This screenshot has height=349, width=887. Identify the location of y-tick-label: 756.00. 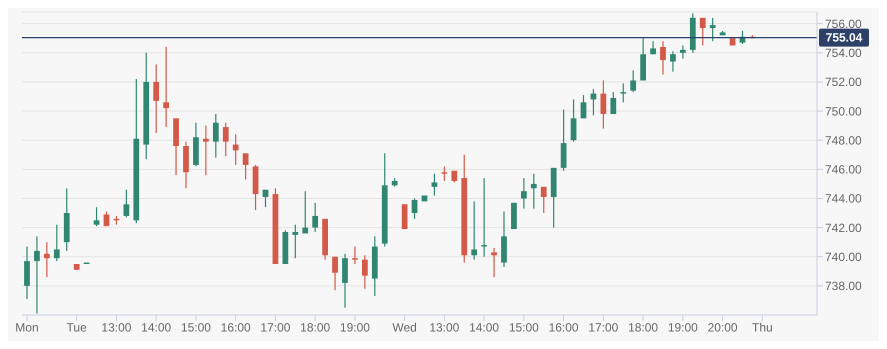
(843, 23).